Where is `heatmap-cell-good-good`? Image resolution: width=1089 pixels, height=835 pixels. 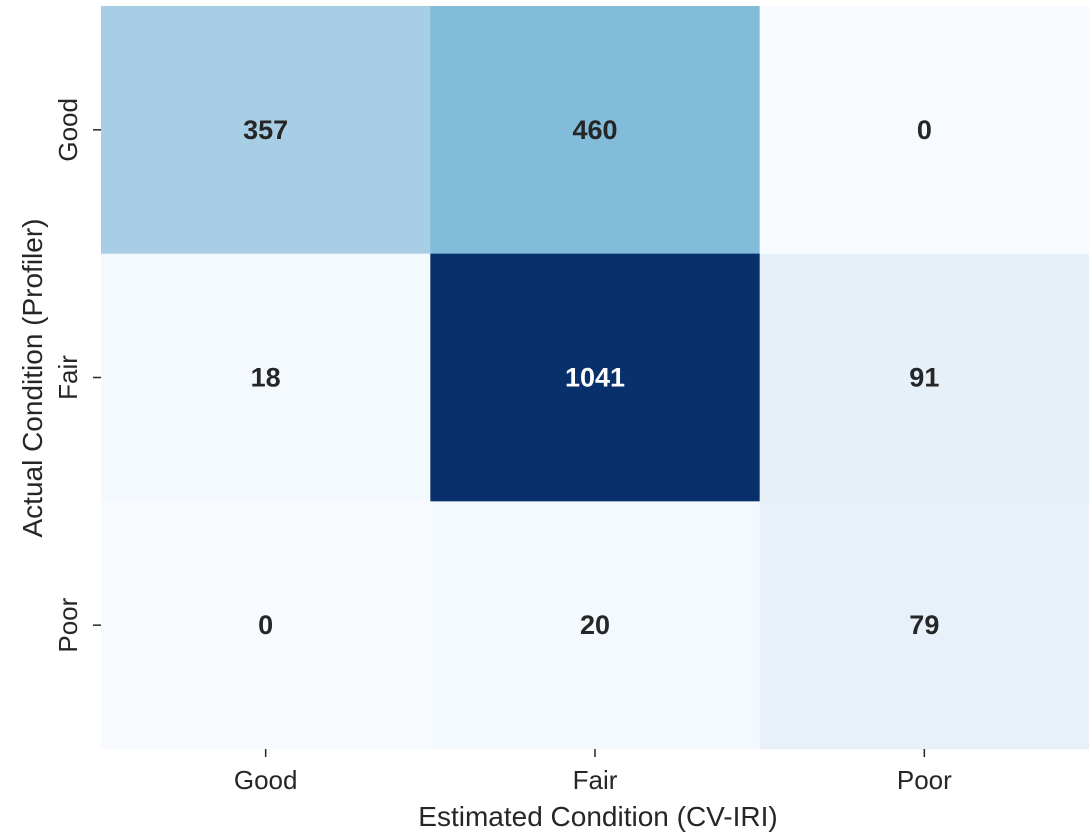
heatmap-cell-good-good is located at coordinates (266, 130).